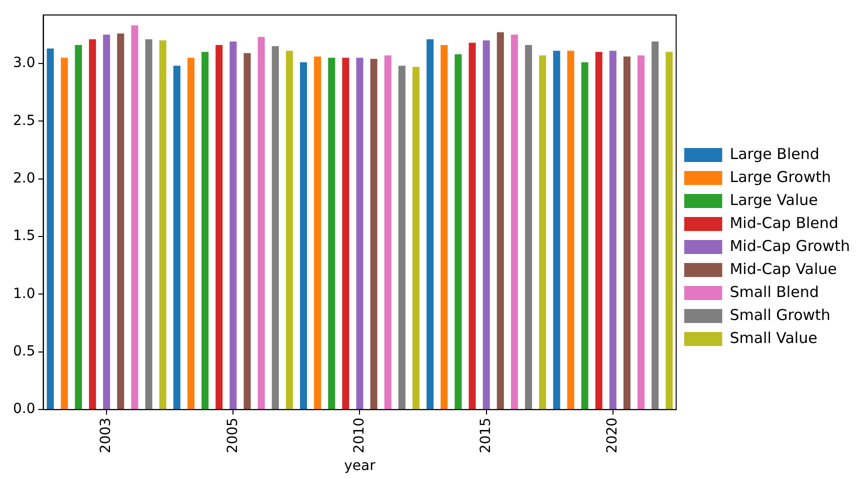 This screenshot has width=860, height=479. I want to click on y-tick-label: 2.5, so click(24, 120).